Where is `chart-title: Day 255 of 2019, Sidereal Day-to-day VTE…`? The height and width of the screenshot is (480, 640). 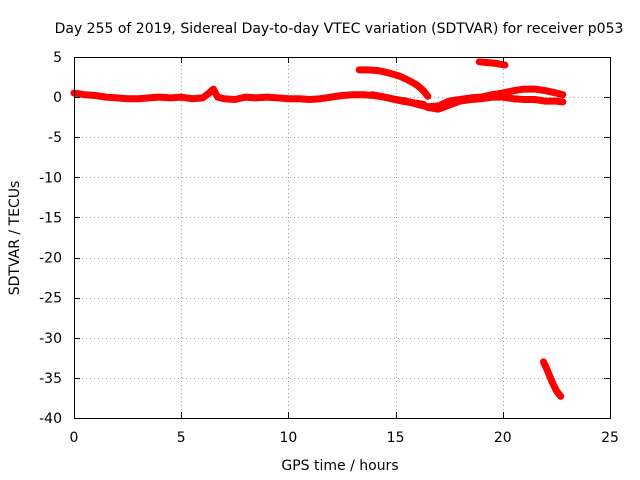 chart-title: Day 255 of 2019, Sidereal Day-to-day VTE… is located at coordinates (339, 29).